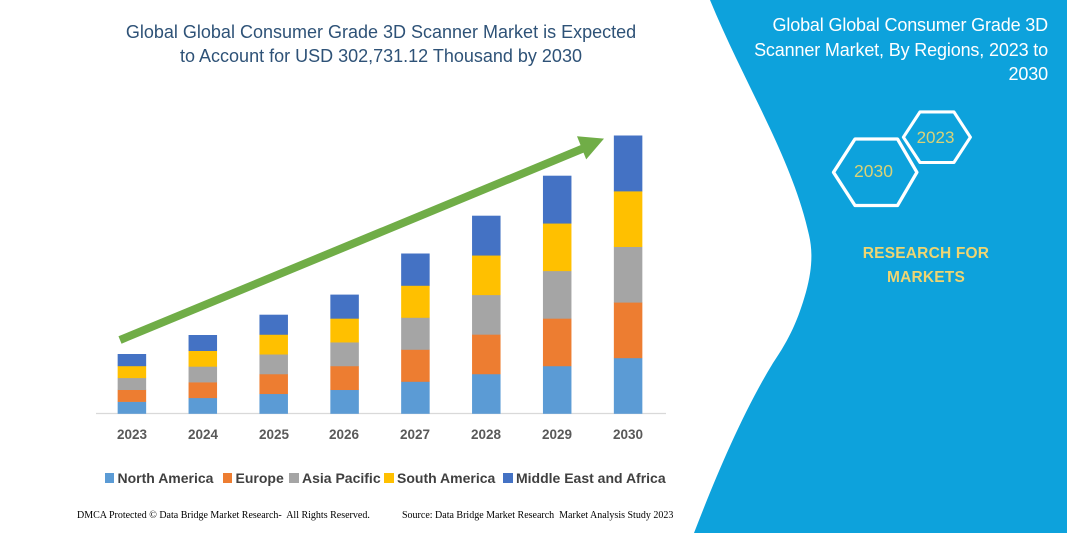 This screenshot has width=1067, height=533. What do you see at coordinates (873, 171) in the screenshot?
I see `svg-text: 2030` at bounding box center [873, 171].